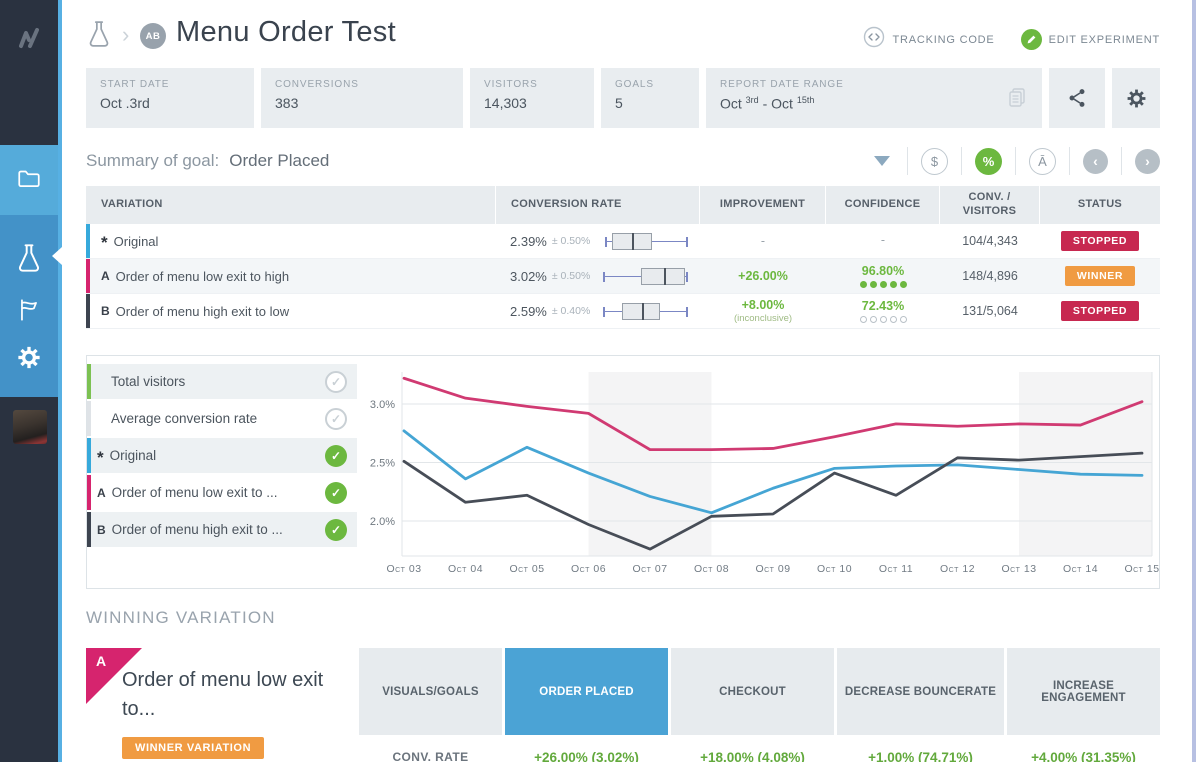 The width and height of the screenshot is (1196, 762). What do you see at coordinates (279, 160) in the screenshot?
I see `goal-name: Order Placed` at bounding box center [279, 160].